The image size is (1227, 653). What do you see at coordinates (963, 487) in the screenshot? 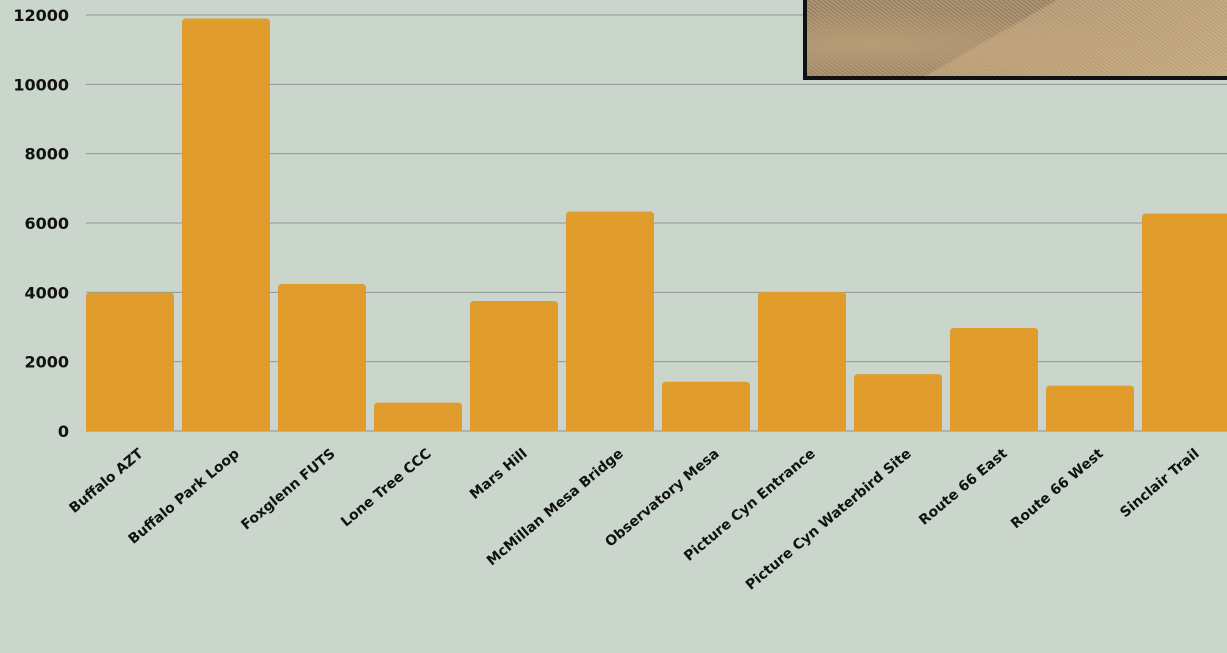
I see `x-tick-label: Route 66 East` at bounding box center [963, 487].